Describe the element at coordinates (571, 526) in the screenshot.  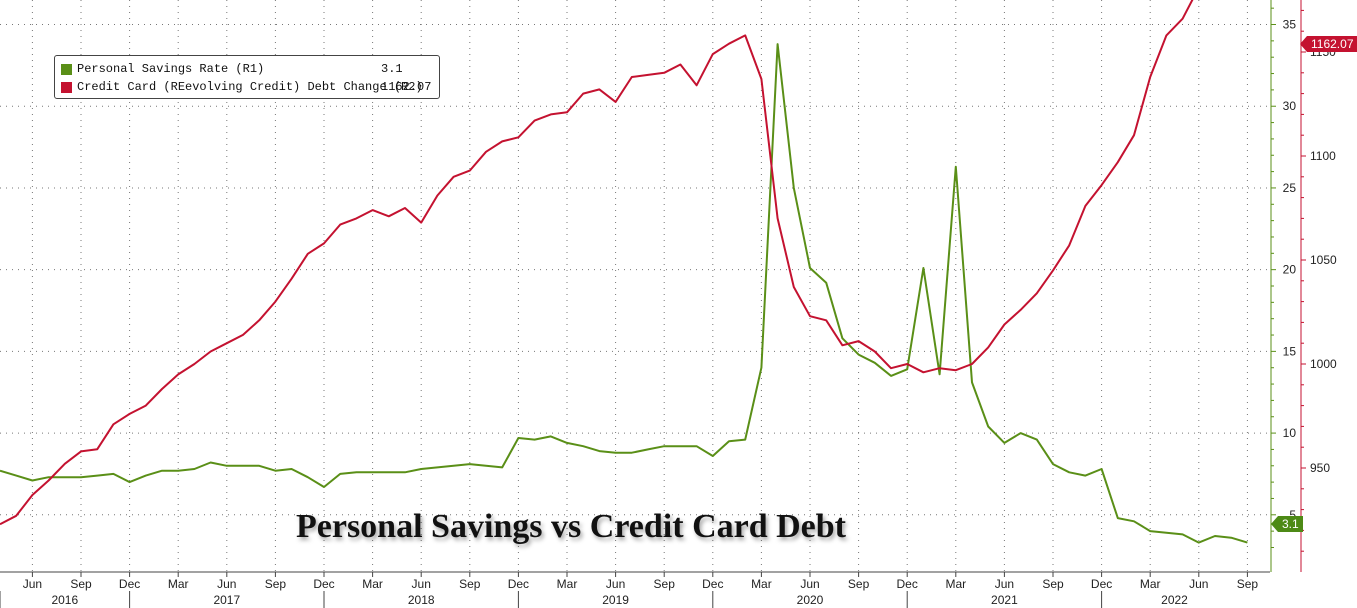
I see `chart-title: Personal Savings vs Credit Card Debt` at that location.